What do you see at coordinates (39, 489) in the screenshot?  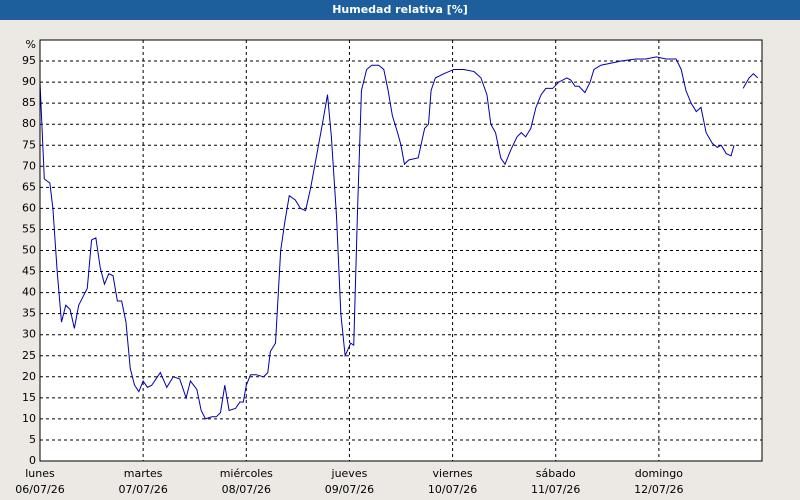 I see `x-tick-date: 06/07/26` at bounding box center [39, 489].